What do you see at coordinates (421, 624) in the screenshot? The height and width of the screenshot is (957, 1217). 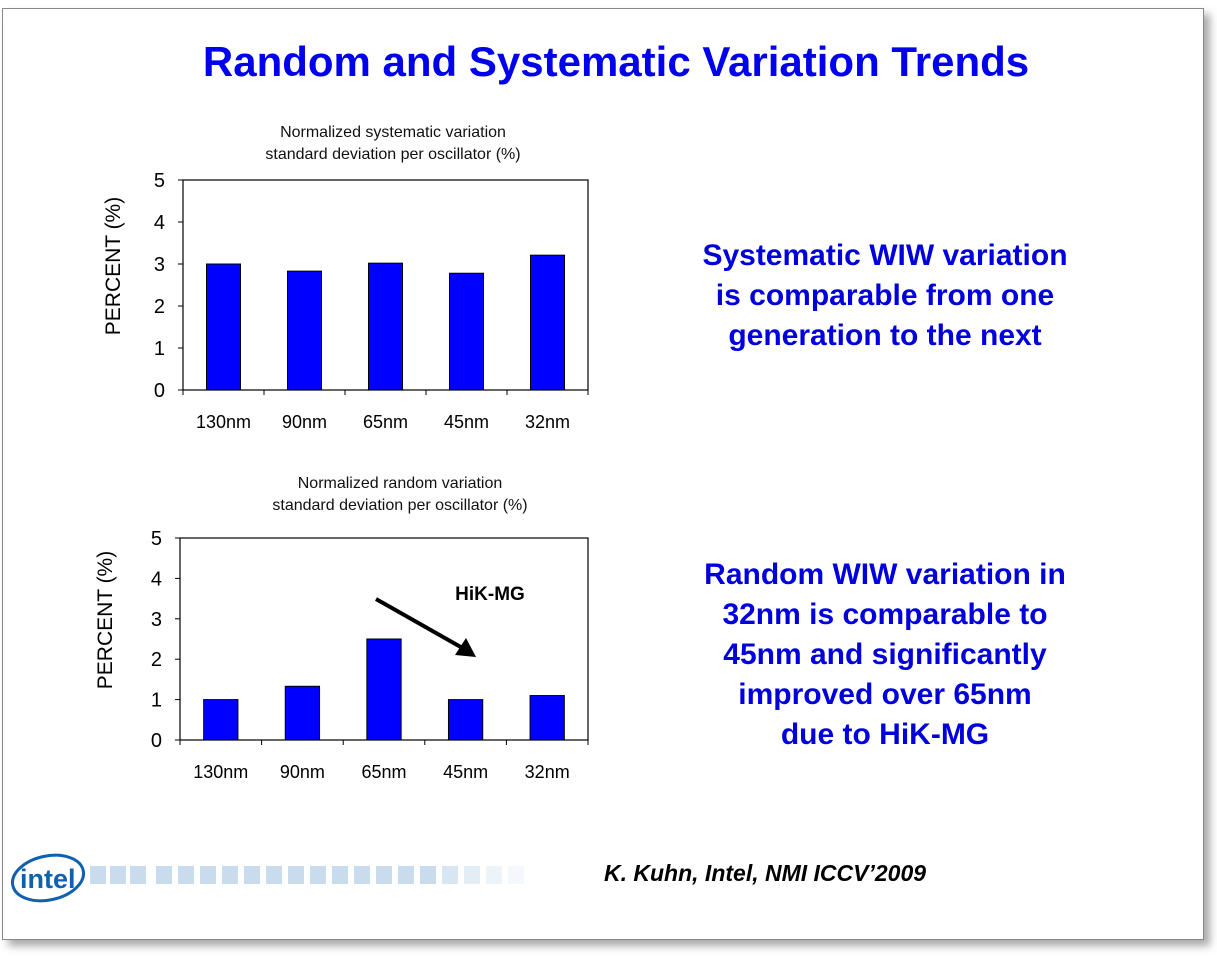 I see `arrow-icon` at bounding box center [421, 624].